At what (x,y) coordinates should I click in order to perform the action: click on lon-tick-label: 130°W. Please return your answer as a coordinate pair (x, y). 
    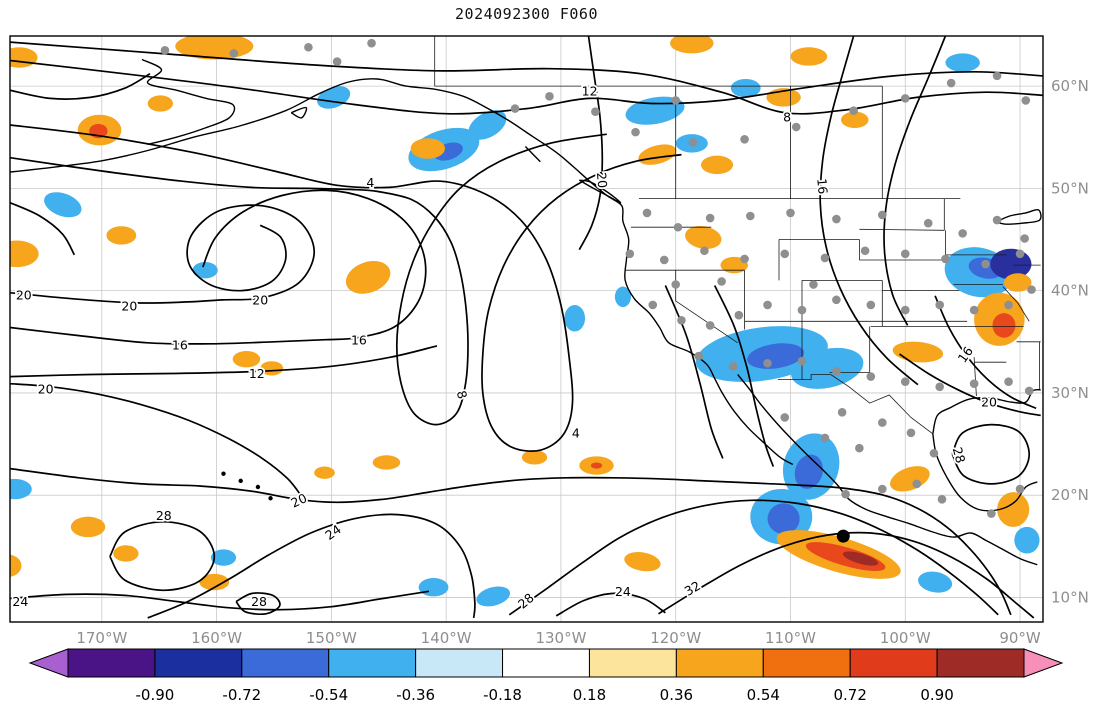
    Looking at the image, I should click on (560, 638).